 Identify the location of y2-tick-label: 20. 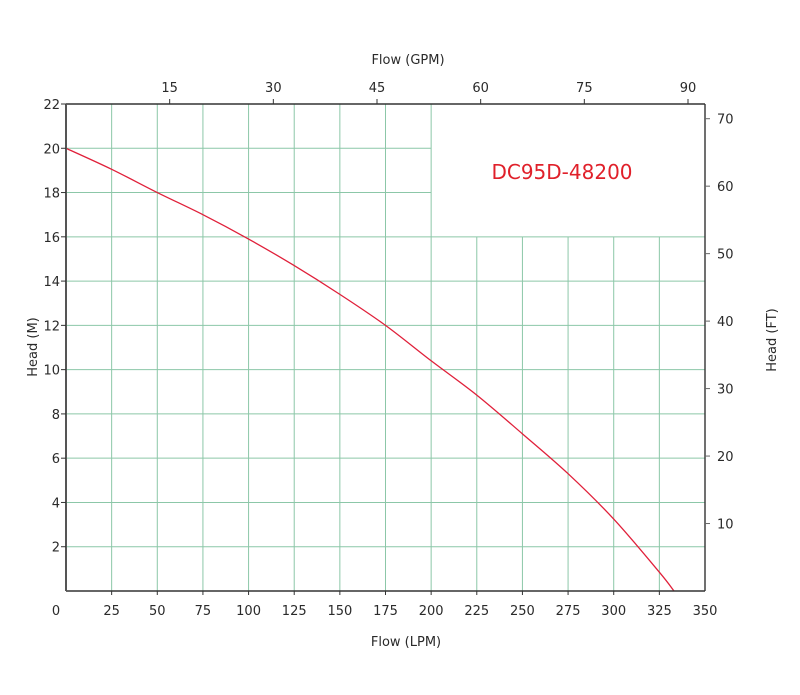
(725, 457).